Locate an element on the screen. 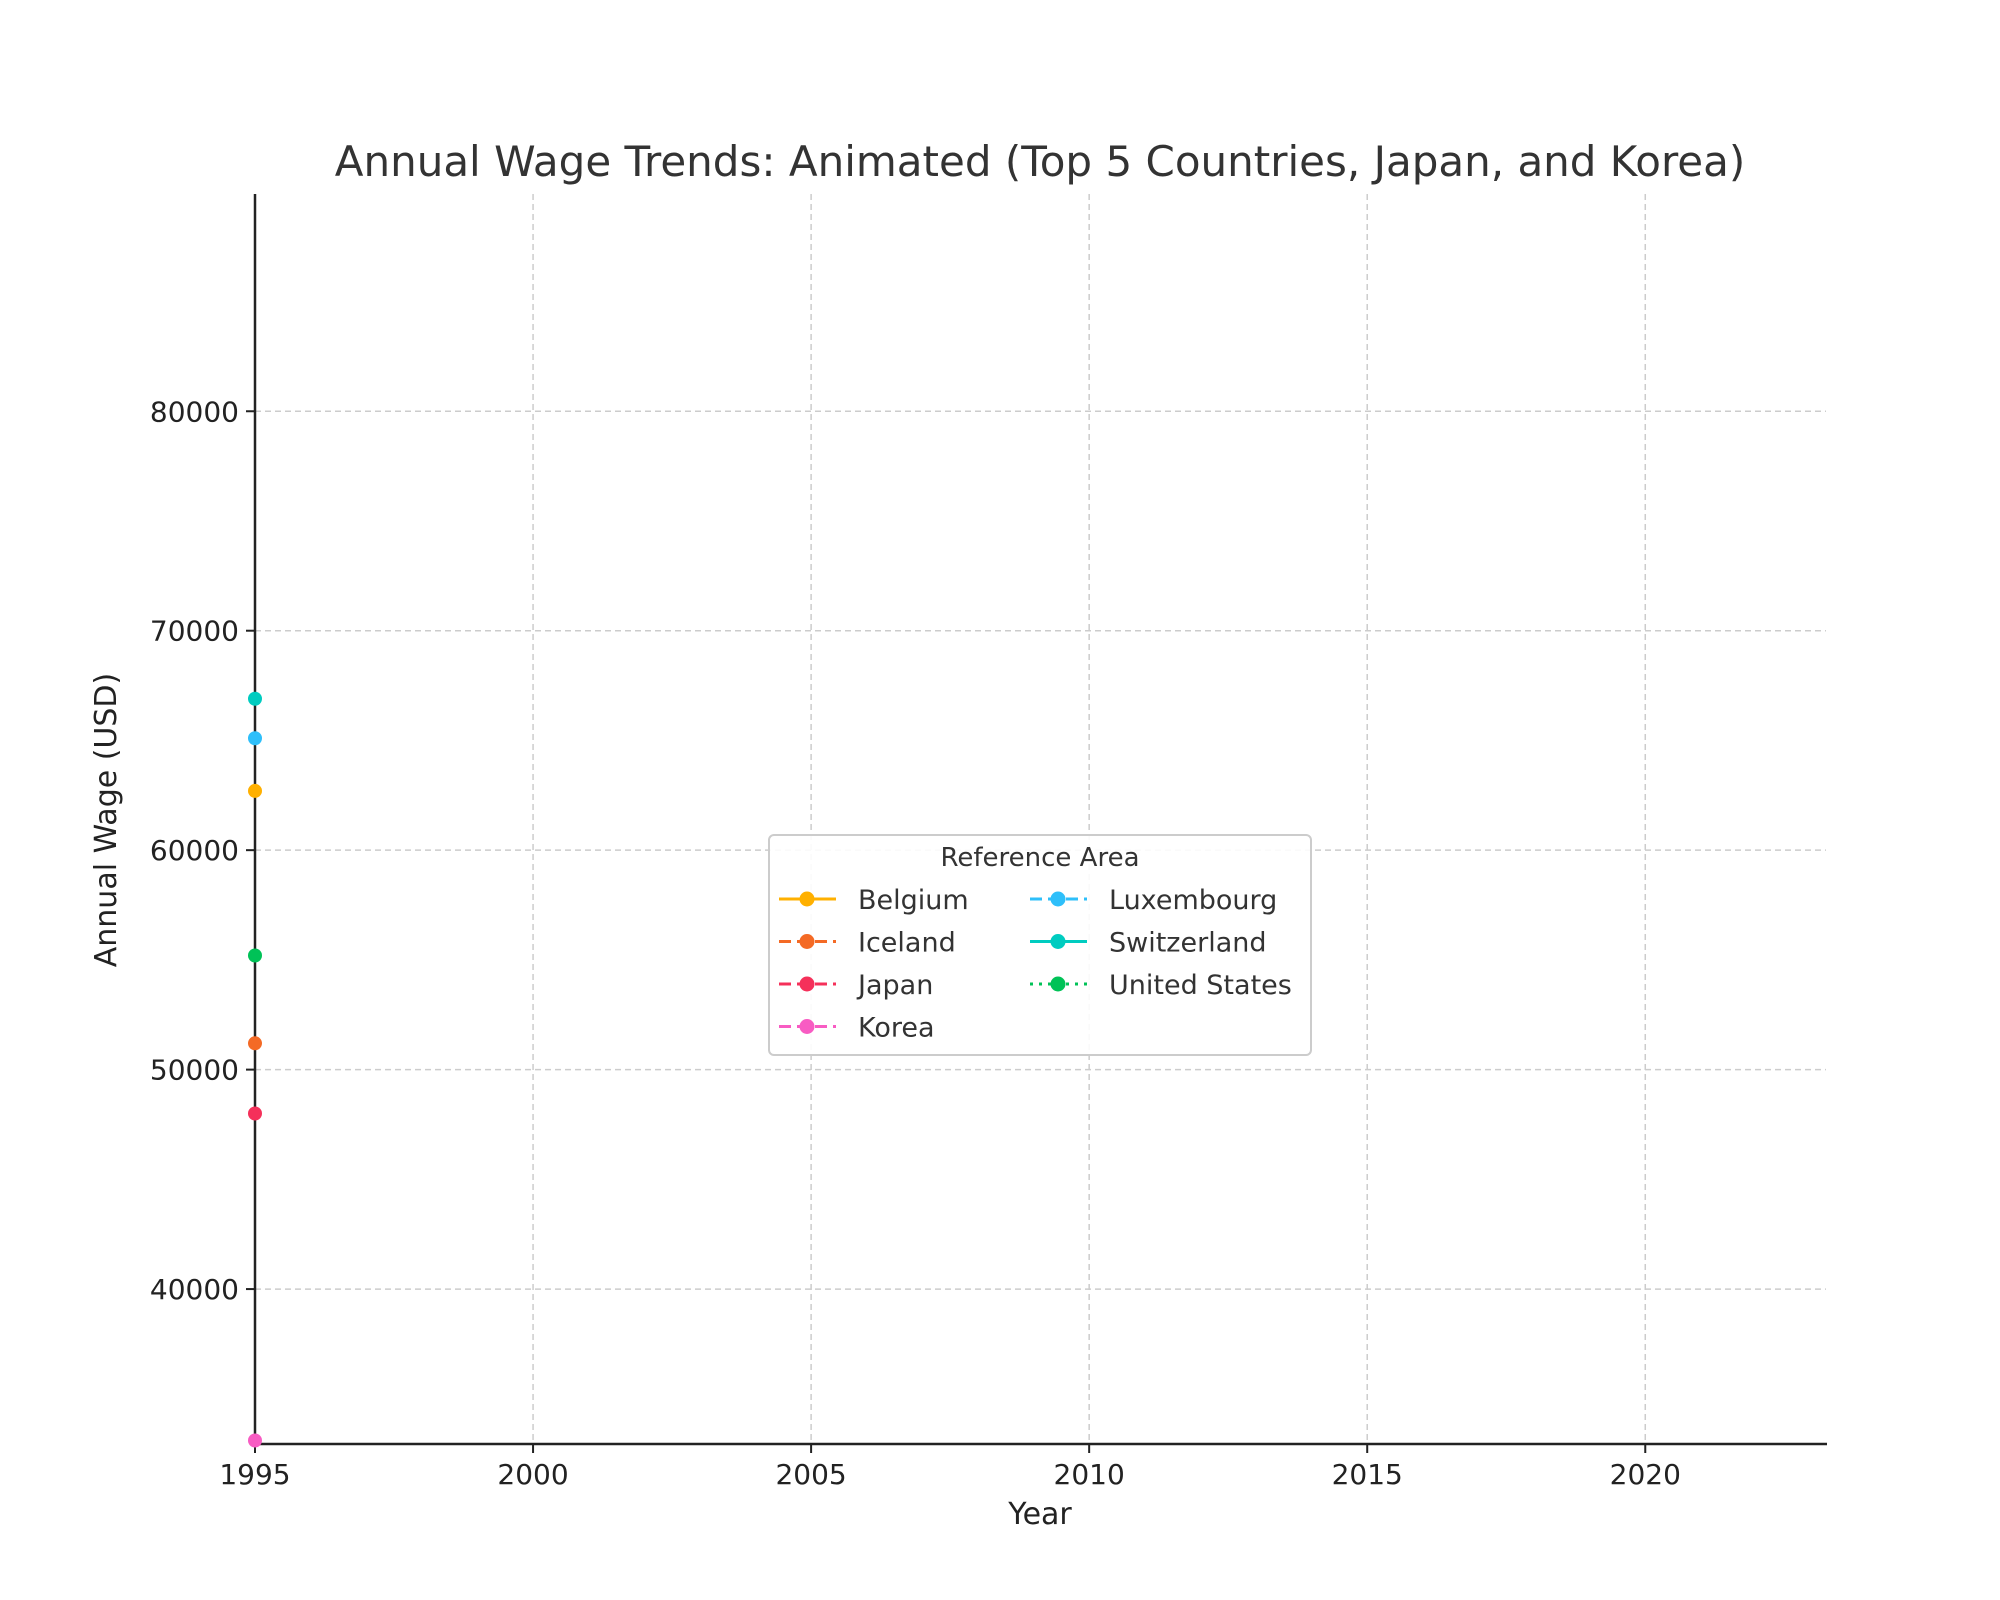  y-tick-label: 70000 is located at coordinates (194, 631).